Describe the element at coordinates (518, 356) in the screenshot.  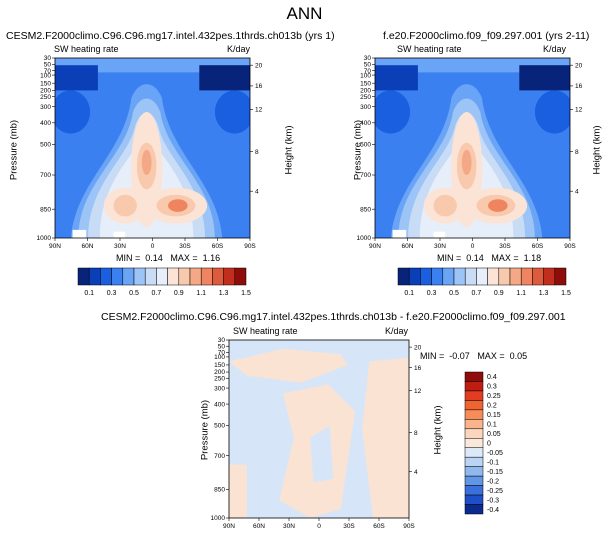
I see `panel3-max-value: 0.05` at that location.